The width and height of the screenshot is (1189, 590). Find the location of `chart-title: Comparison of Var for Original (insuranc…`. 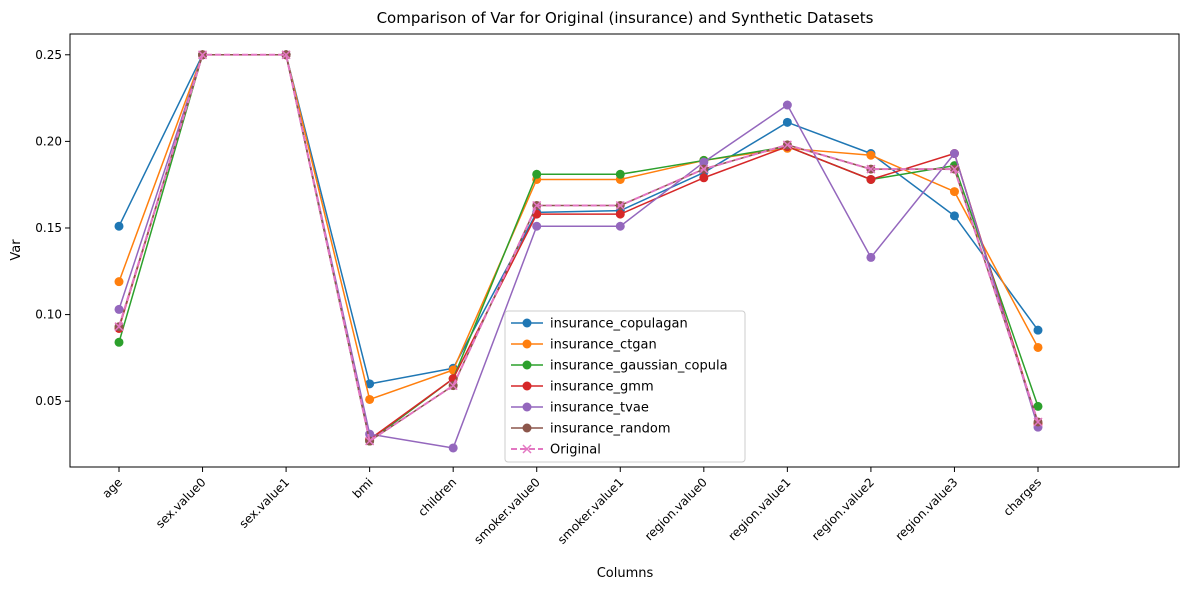

chart-title: Comparison of Var for Original (insuranc… is located at coordinates (625, 18).